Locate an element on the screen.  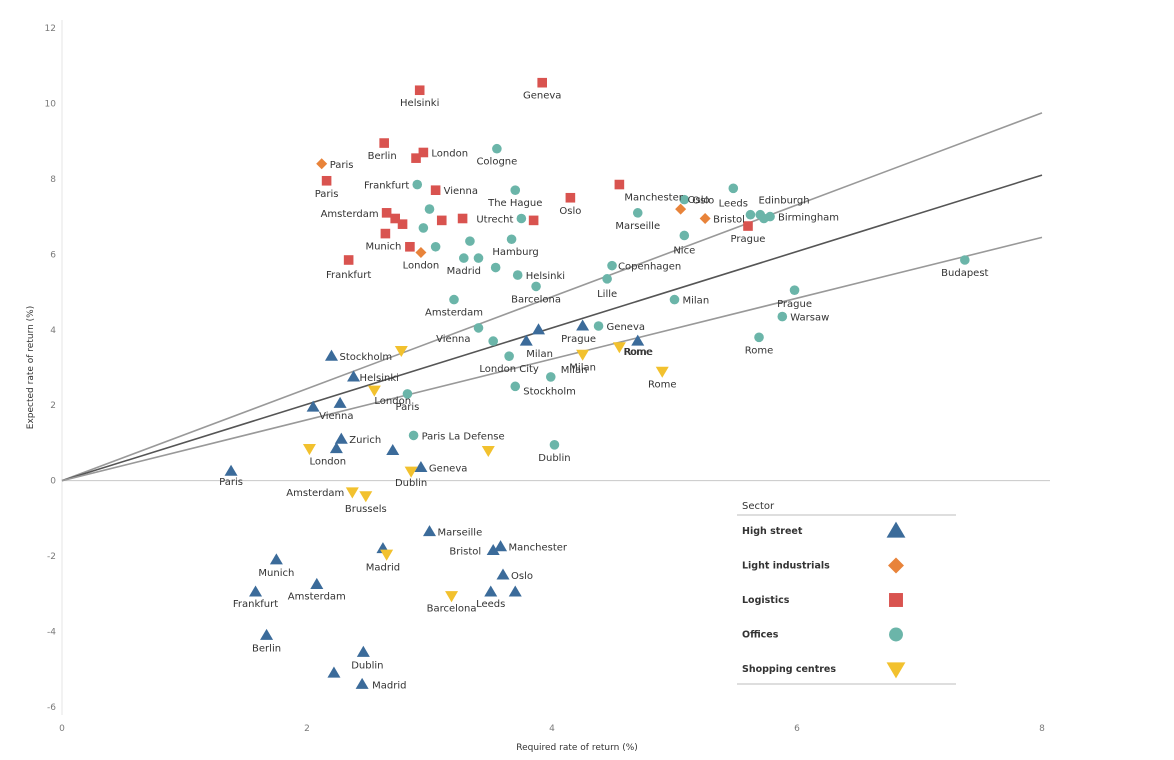
y-tick-label: 0 is located at coordinates (53, 482).